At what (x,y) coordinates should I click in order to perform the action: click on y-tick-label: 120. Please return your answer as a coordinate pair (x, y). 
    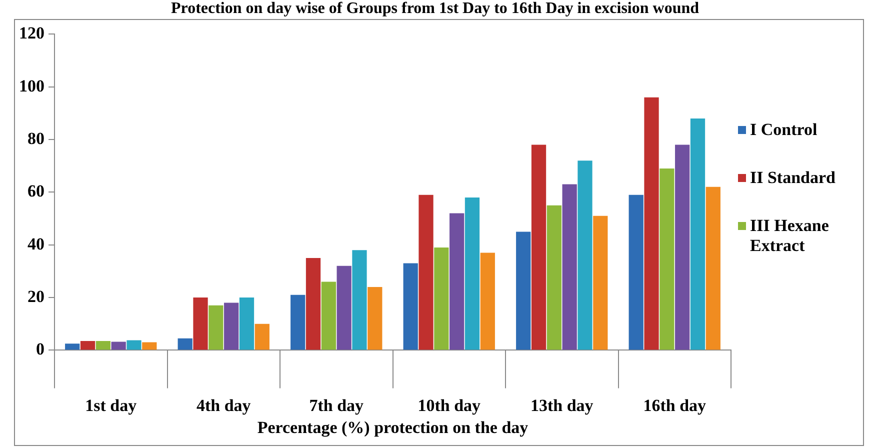
    Looking at the image, I should click on (31, 33).